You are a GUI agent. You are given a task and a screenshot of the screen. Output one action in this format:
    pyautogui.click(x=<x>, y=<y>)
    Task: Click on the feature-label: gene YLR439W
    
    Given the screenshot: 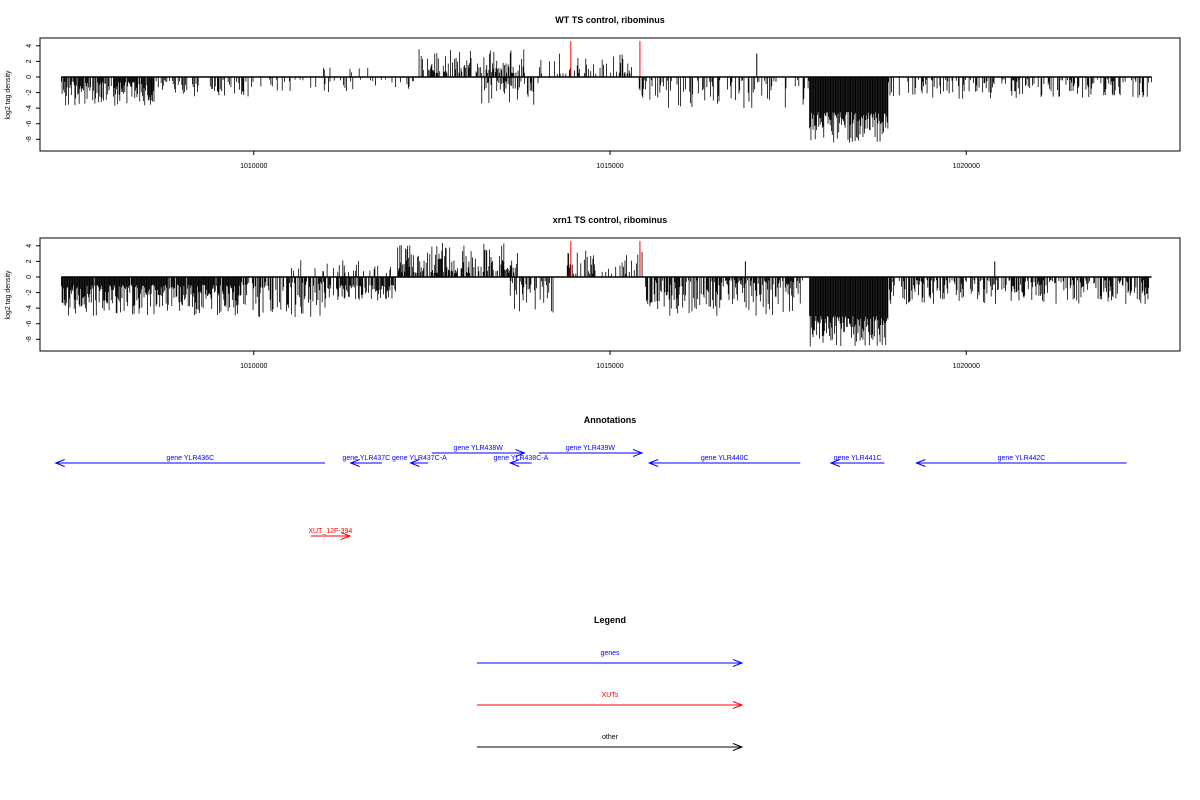 What is the action you would take?
    pyautogui.click(x=591, y=448)
    